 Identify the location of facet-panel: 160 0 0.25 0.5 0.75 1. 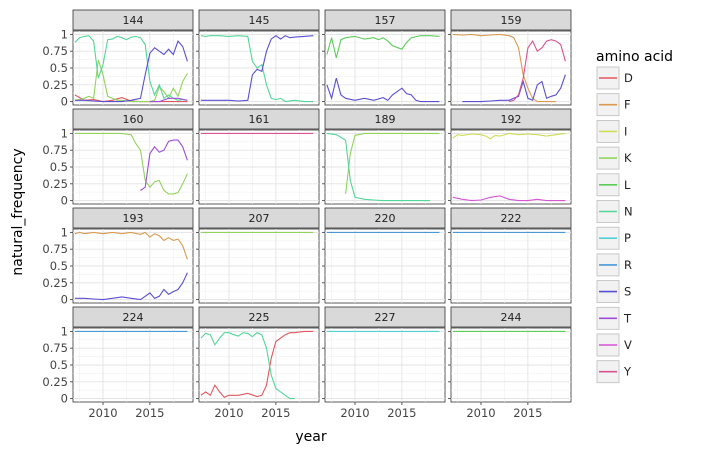
(118, 158).